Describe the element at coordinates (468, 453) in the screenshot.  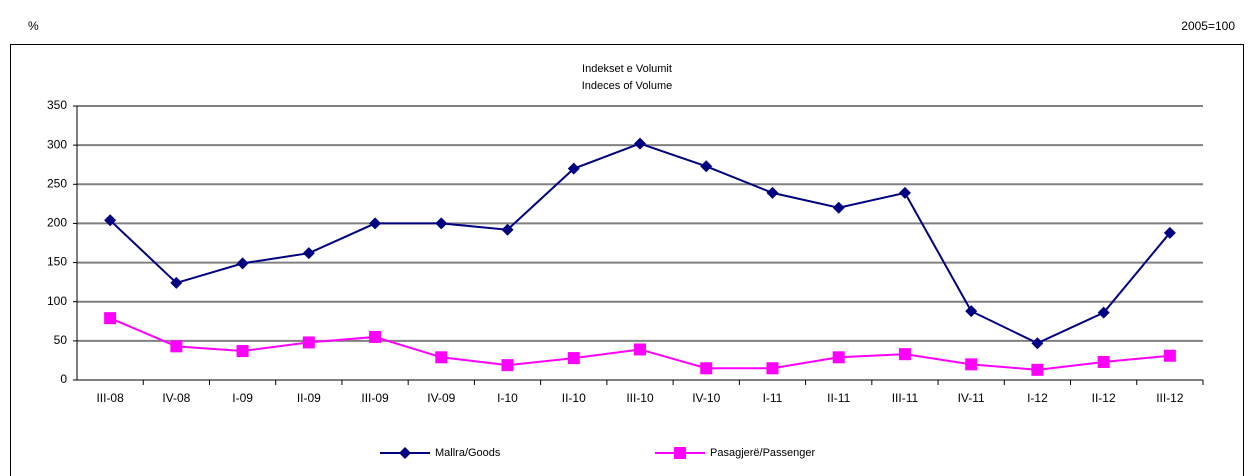
I see `legend-label: Mallra/Goods` at that location.